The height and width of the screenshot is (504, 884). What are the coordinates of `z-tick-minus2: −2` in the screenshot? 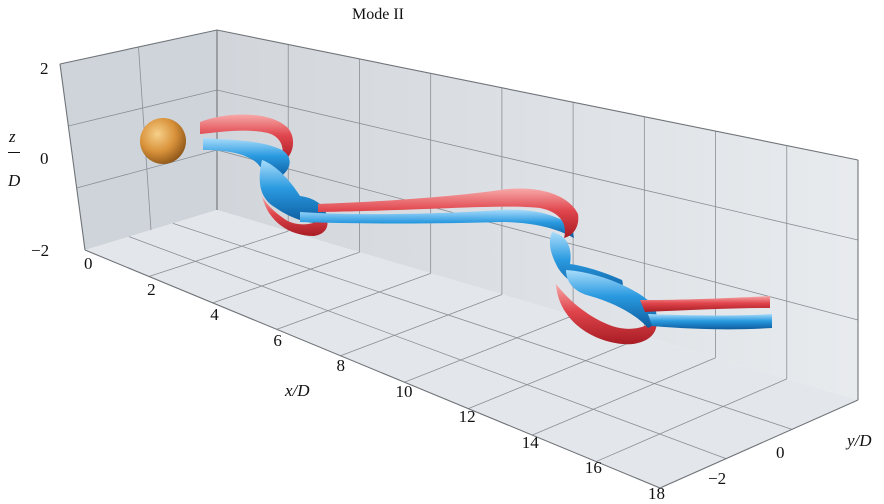 It's located at (40, 250).